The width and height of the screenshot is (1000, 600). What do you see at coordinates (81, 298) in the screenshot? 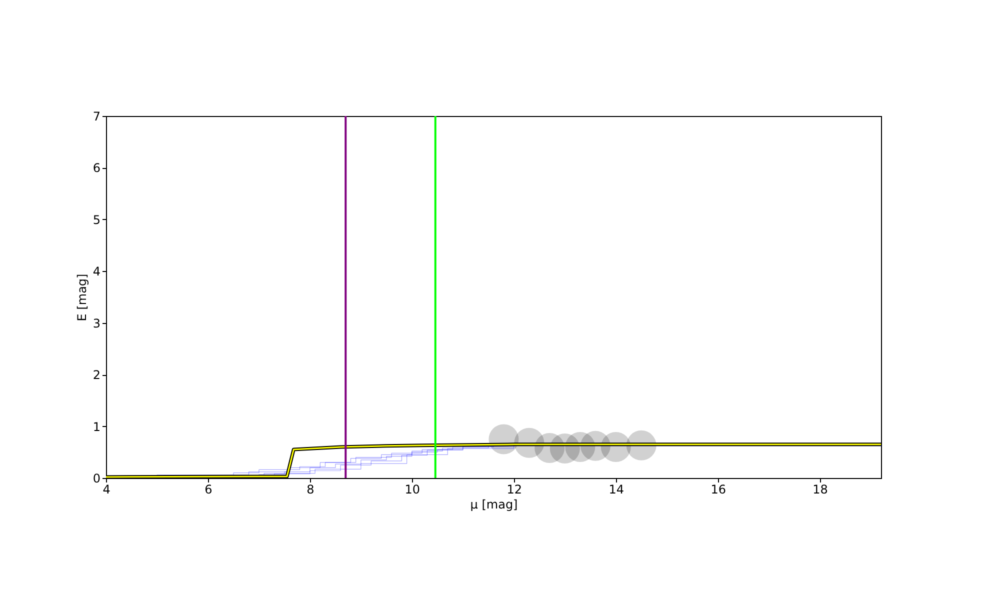
I see `y-axis-title: E [mag]` at bounding box center [81, 298].